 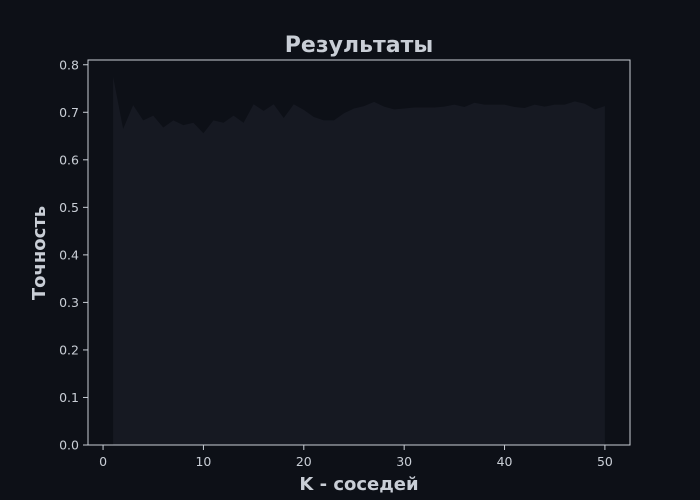 I want to click on y-tick-label: 0.1, so click(x=69, y=397).